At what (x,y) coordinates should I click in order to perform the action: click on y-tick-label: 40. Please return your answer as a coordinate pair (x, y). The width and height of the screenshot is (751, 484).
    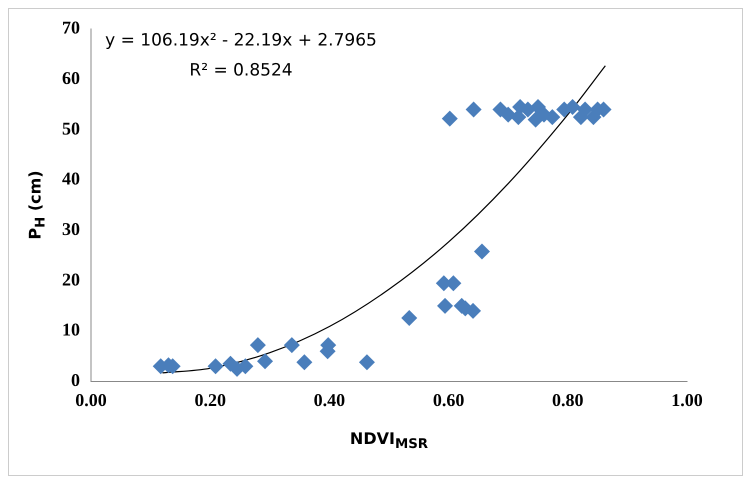
    Looking at the image, I should click on (71, 178).